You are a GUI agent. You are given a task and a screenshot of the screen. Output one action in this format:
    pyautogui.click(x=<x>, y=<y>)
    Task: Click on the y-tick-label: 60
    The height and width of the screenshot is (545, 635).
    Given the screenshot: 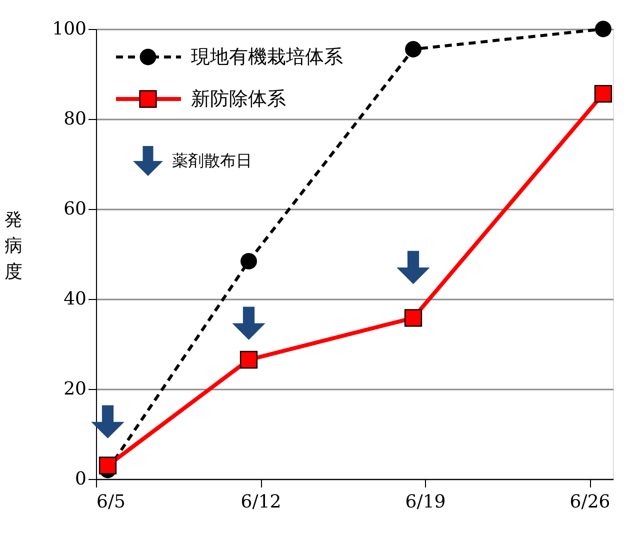 What is the action you would take?
    pyautogui.click(x=75, y=209)
    